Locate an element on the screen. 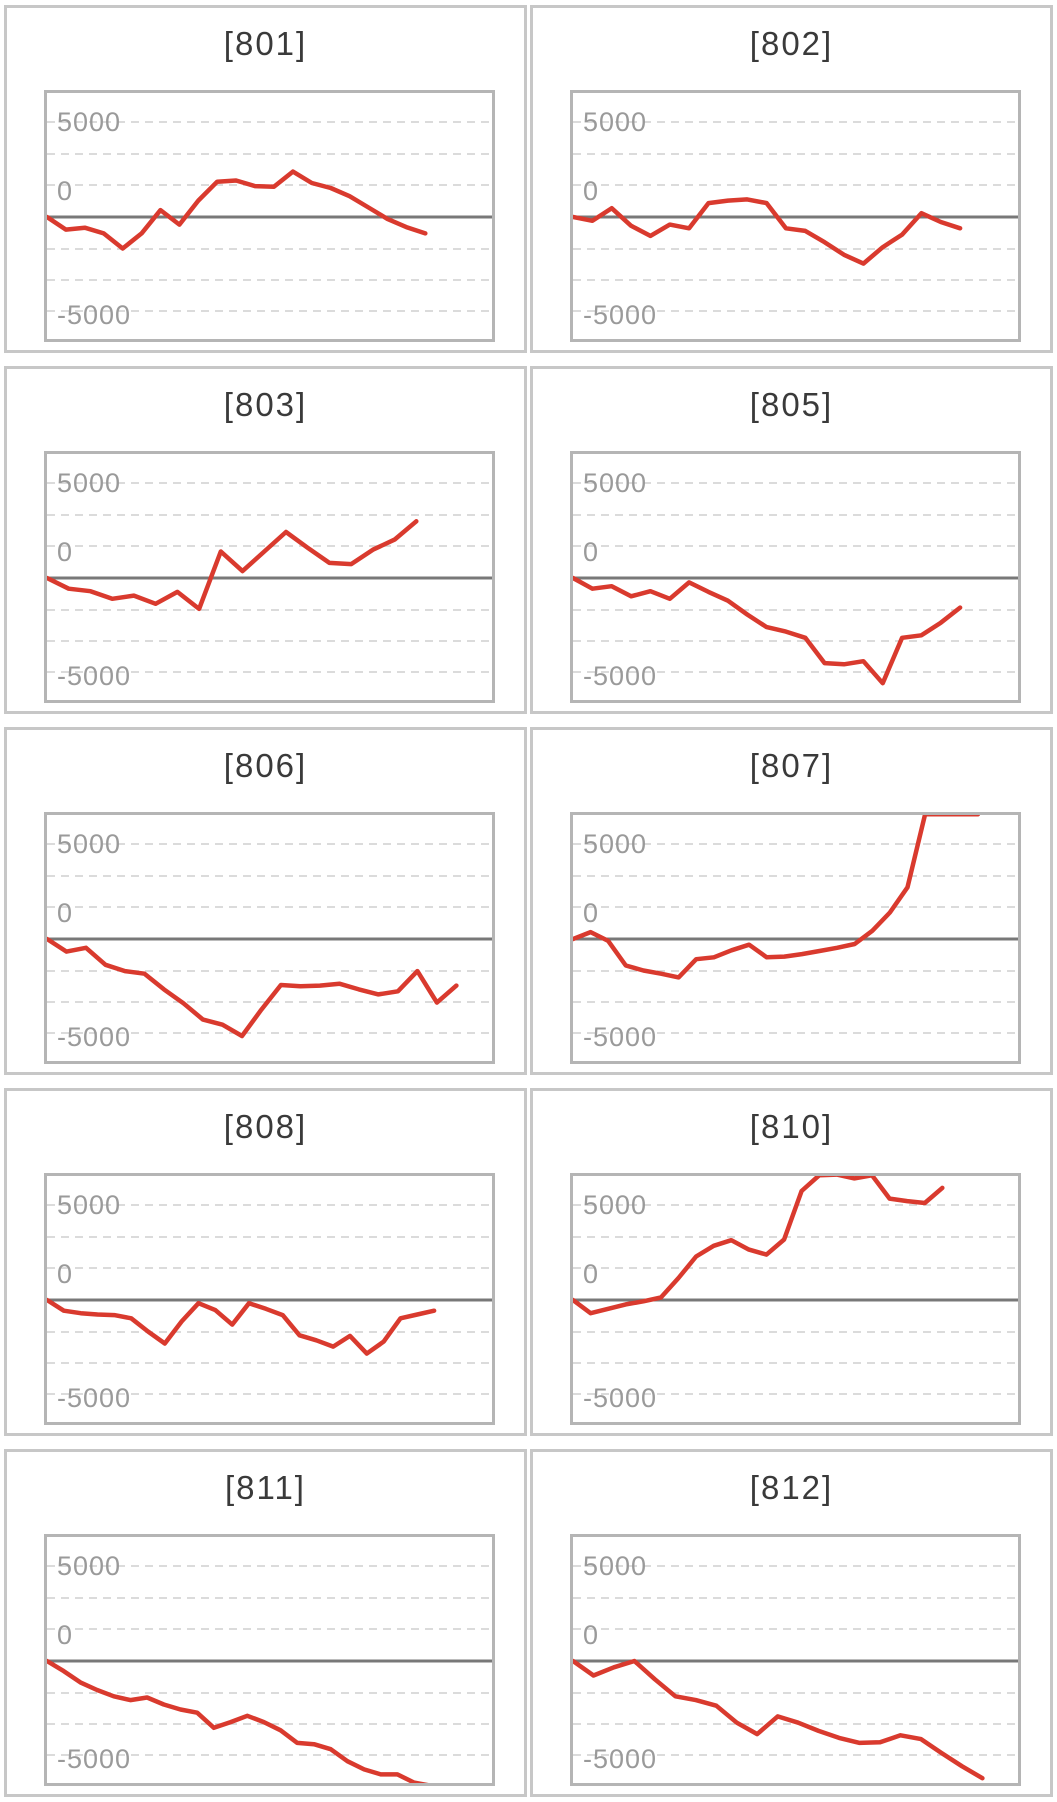 The width and height of the screenshot is (1057, 1802). chart-title: [803] is located at coordinates (265, 404).